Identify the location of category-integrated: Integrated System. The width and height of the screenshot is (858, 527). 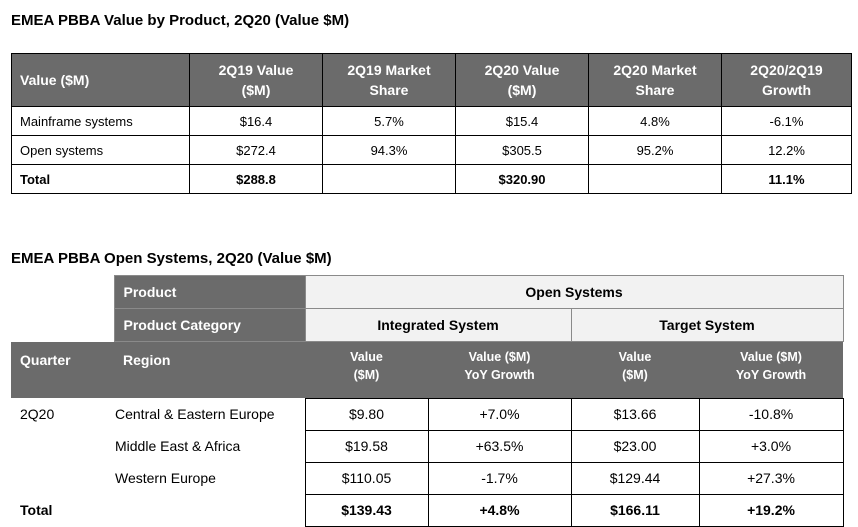
(438, 325).